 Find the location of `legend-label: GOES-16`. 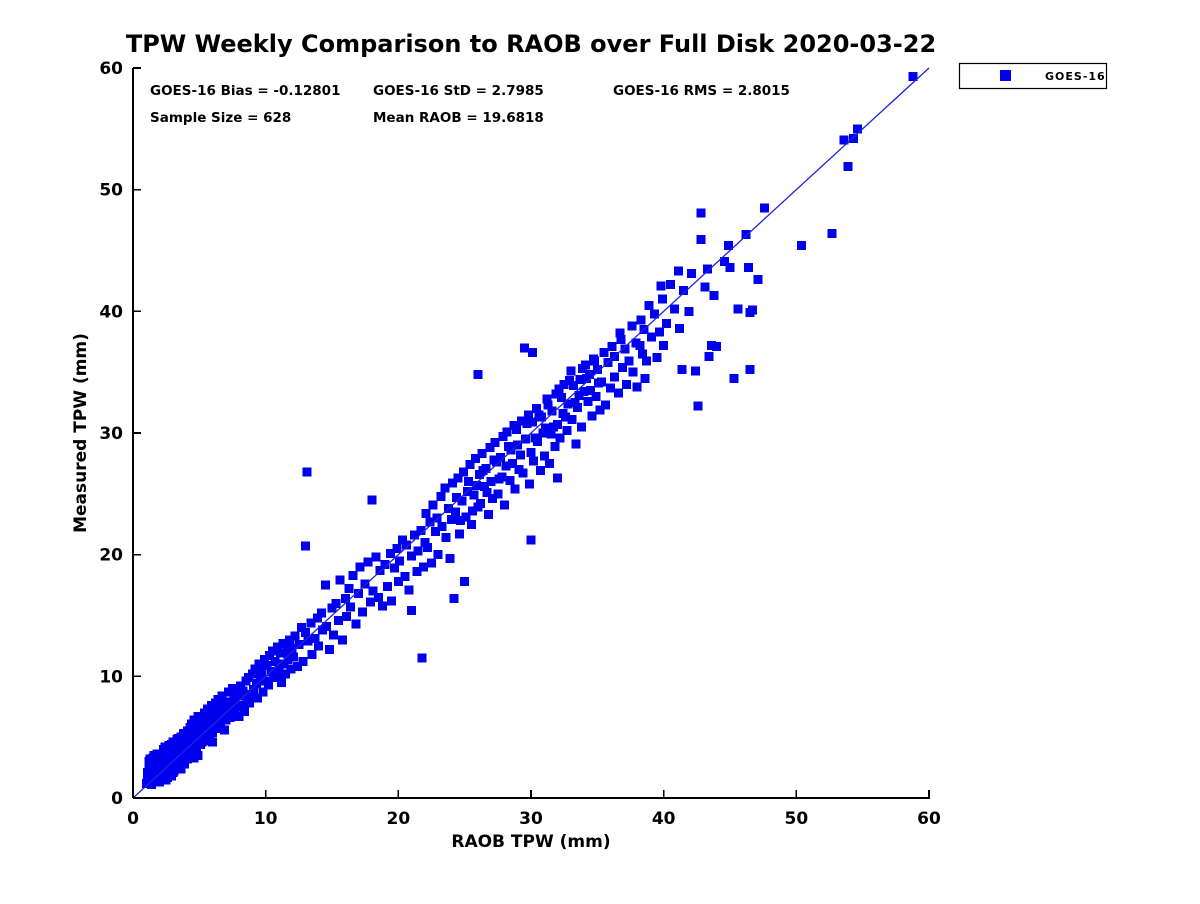

legend-label: GOES-16 is located at coordinates (1075, 76).